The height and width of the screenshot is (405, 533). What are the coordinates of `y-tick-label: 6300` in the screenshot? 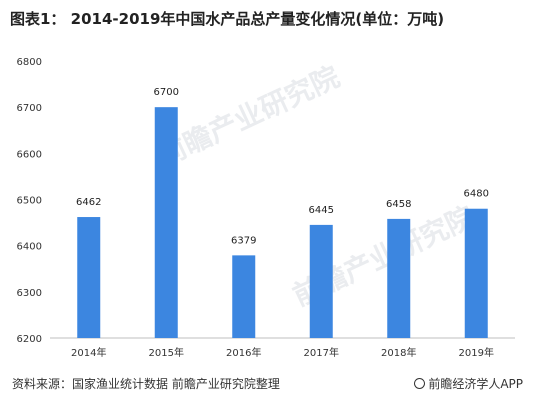 It's located at (29, 293).